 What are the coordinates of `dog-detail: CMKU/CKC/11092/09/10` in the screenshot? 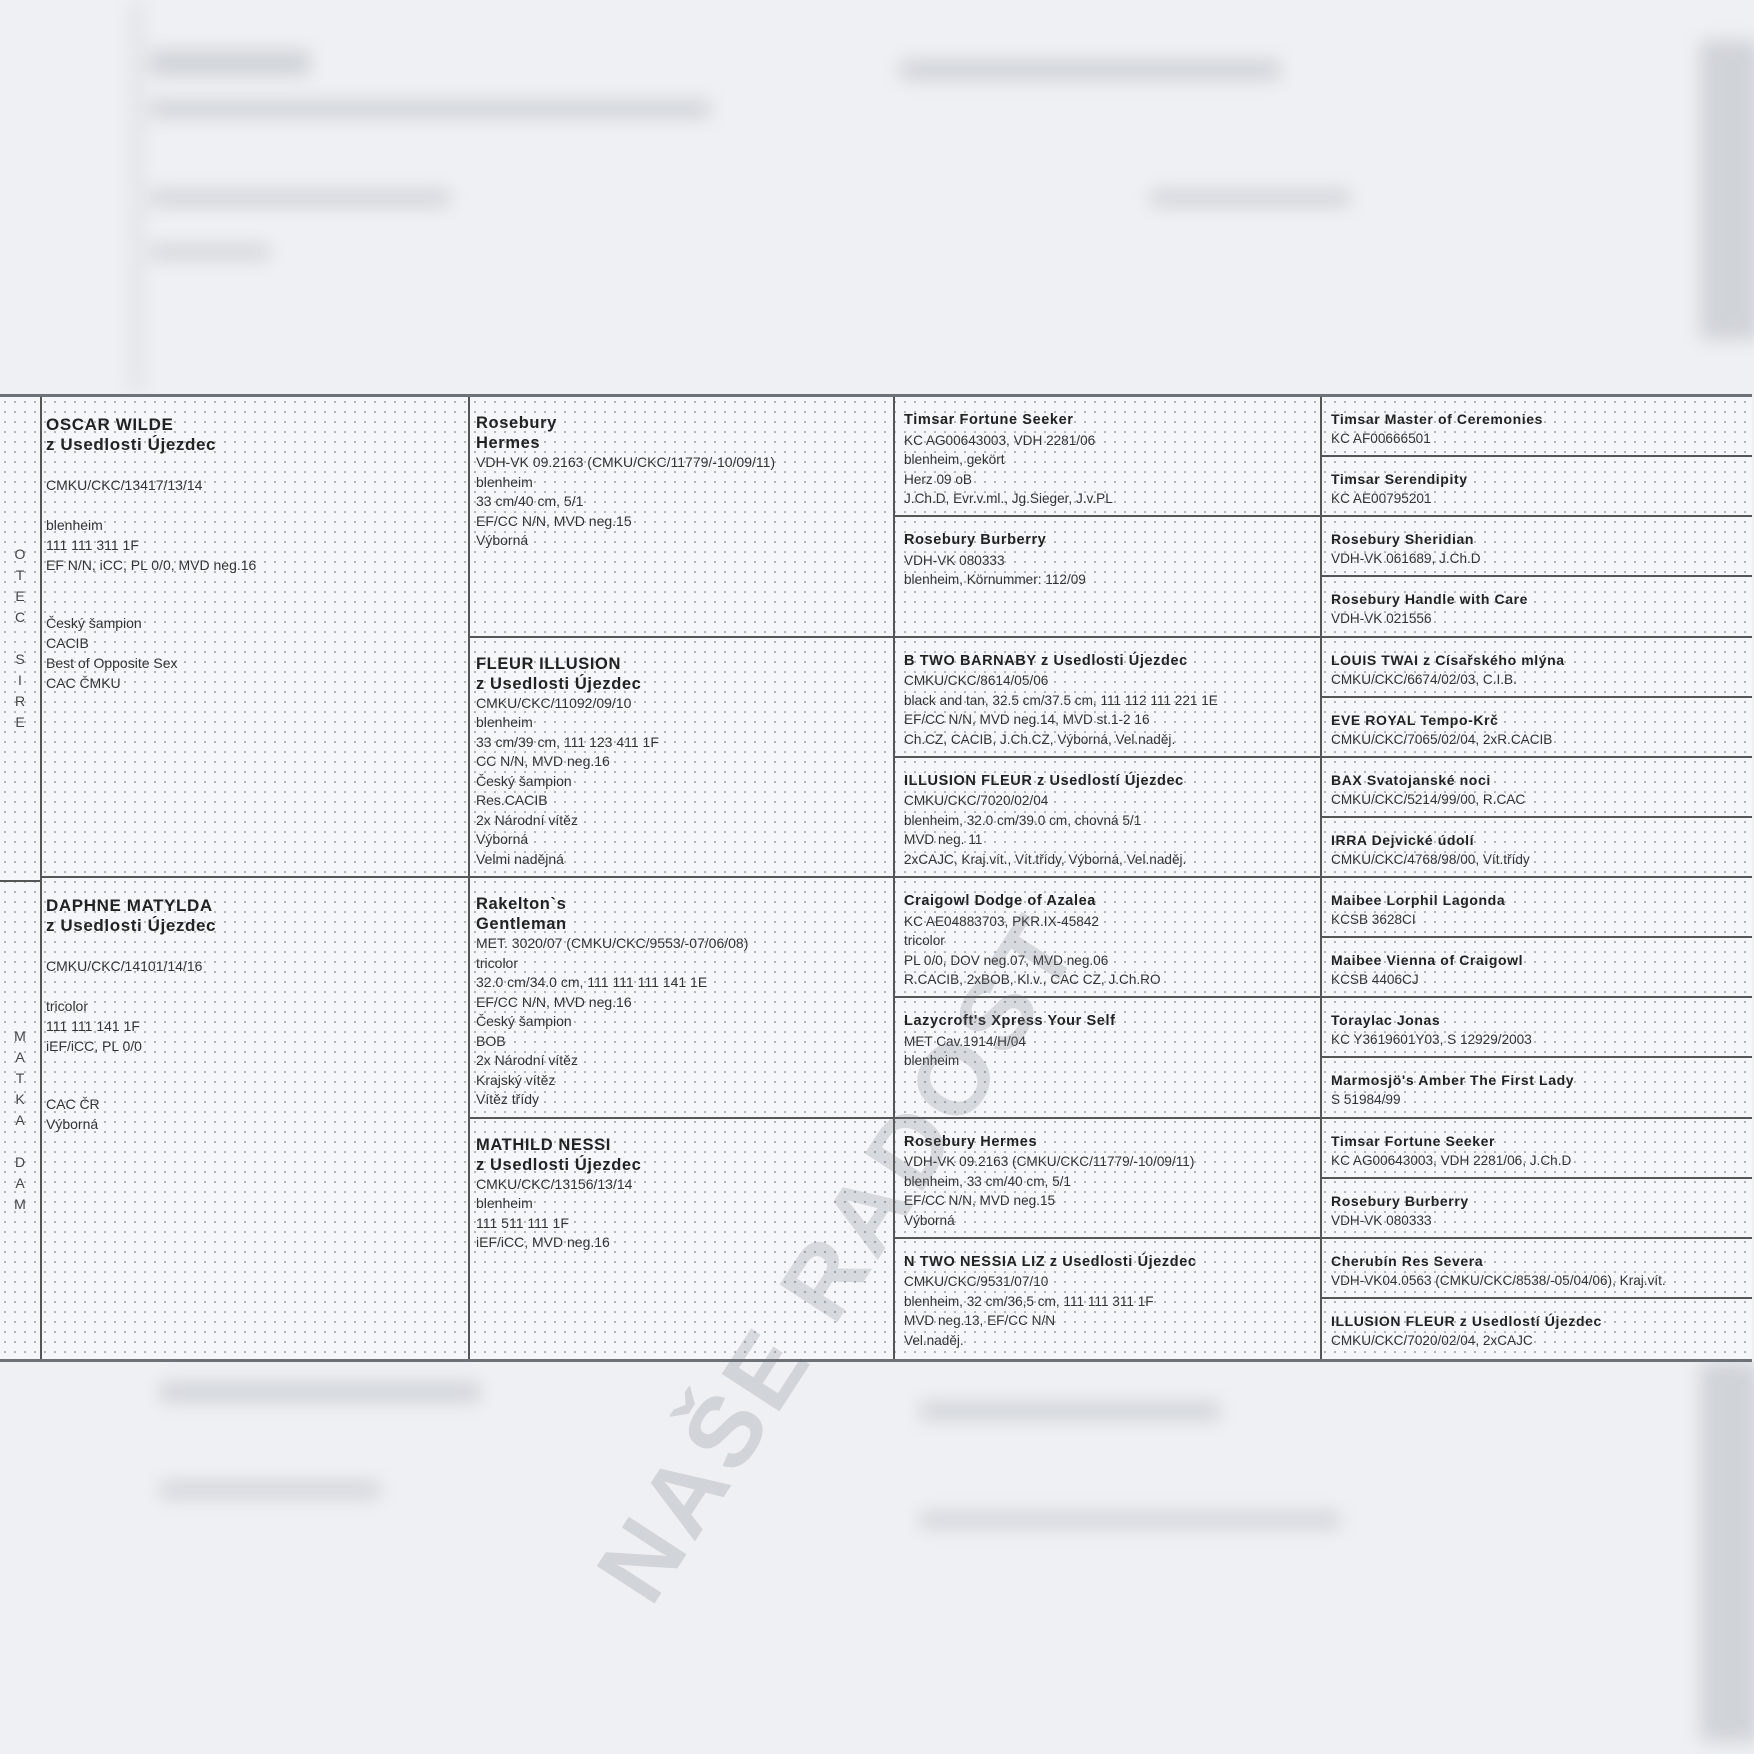 It's located at (554, 702).